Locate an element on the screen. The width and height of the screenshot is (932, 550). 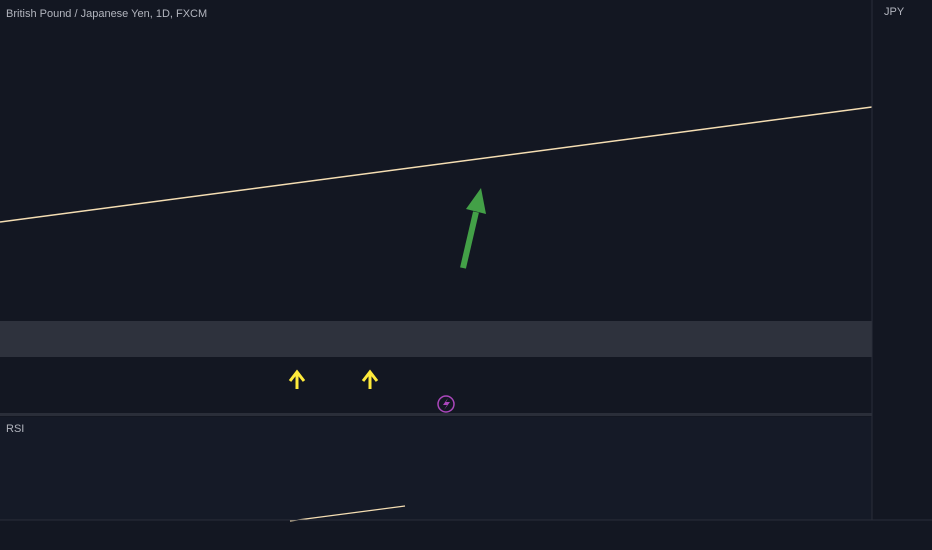
icon-circle is located at coordinates (446, 404).